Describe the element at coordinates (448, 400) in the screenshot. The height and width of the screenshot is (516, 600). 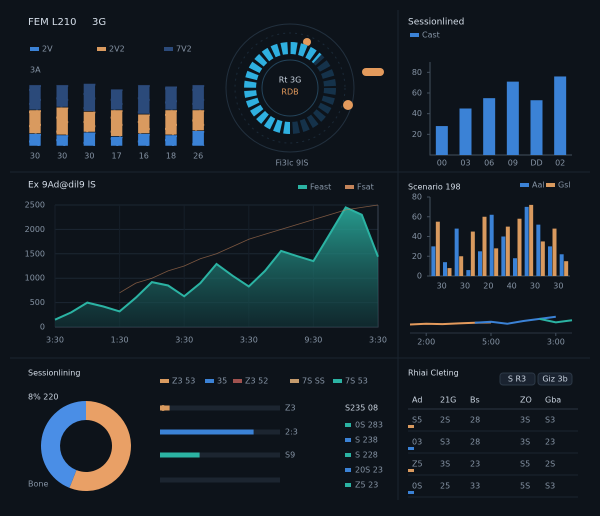
I see `column-header: 21G` at that location.